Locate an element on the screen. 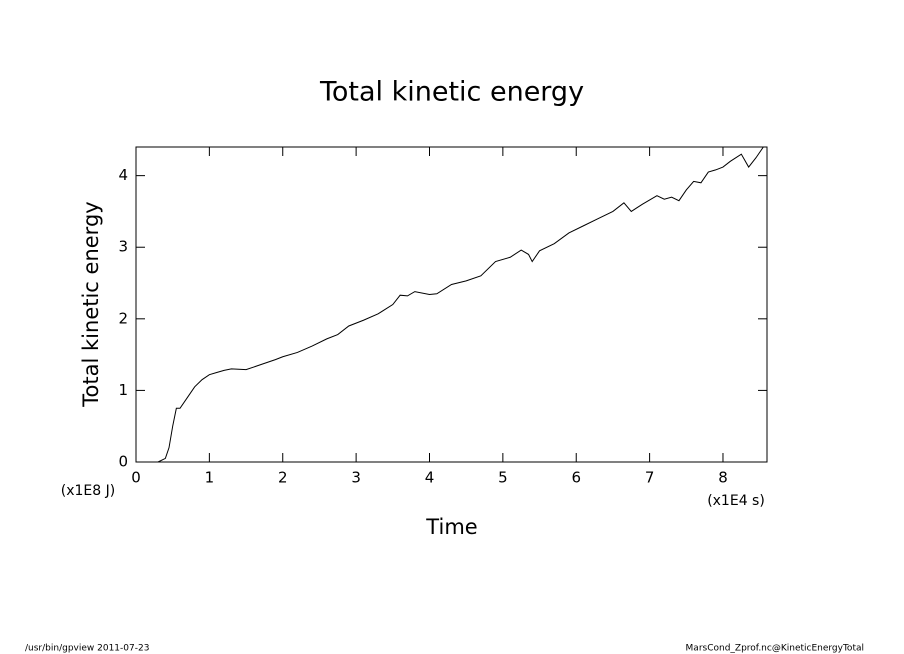 Image resolution: width=904 pixels, height=654 pixels. footer-right: MarsCond_Zprof.nc@KineticEnergyTotal is located at coordinates (775, 649).